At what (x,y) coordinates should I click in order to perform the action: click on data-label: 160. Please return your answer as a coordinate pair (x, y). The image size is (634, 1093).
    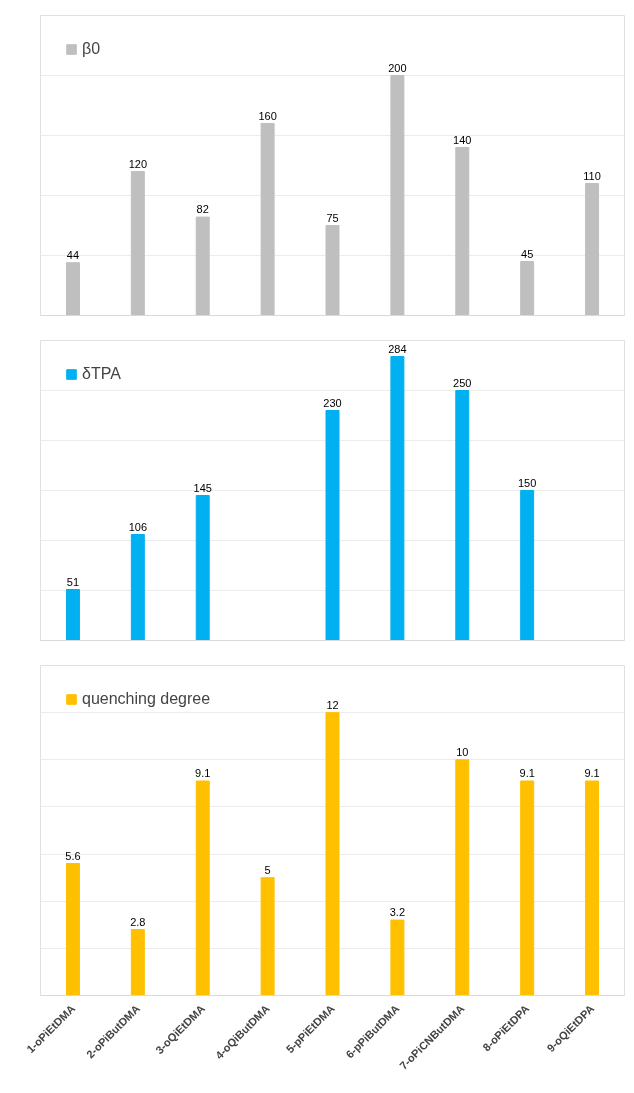
    Looking at the image, I should click on (267, 115).